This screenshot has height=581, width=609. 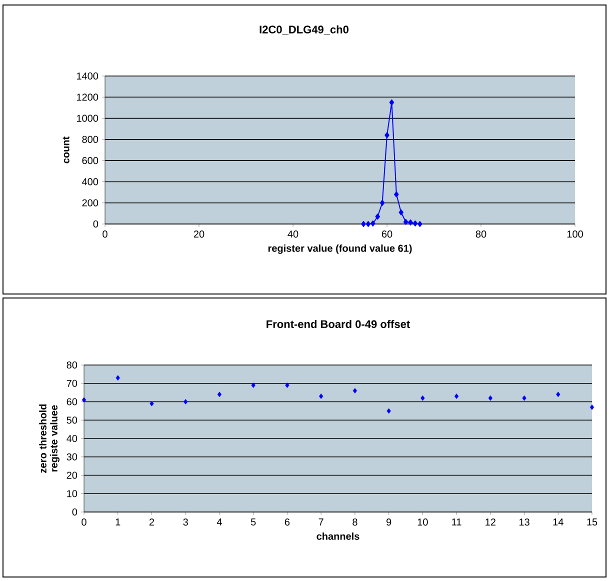 What do you see at coordinates (457, 522) in the screenshot?
I see `x-tick-label: 11` at bounding box center [457, 522].